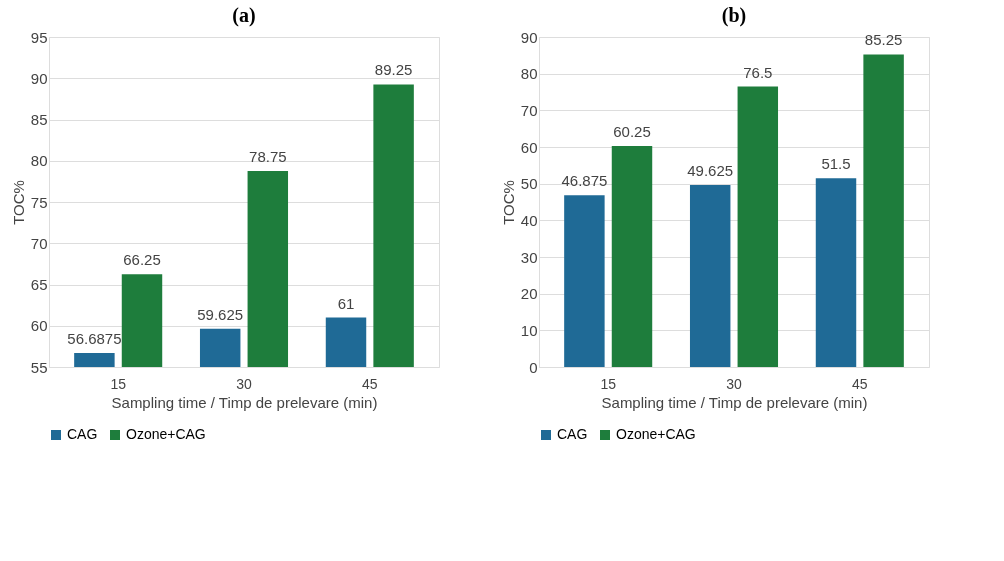 The image size is (1004, 561). What do you see at coordinates (710, 171) in the screenshot?
I see `data-label: 49.625` at bounding box center [710, 171].